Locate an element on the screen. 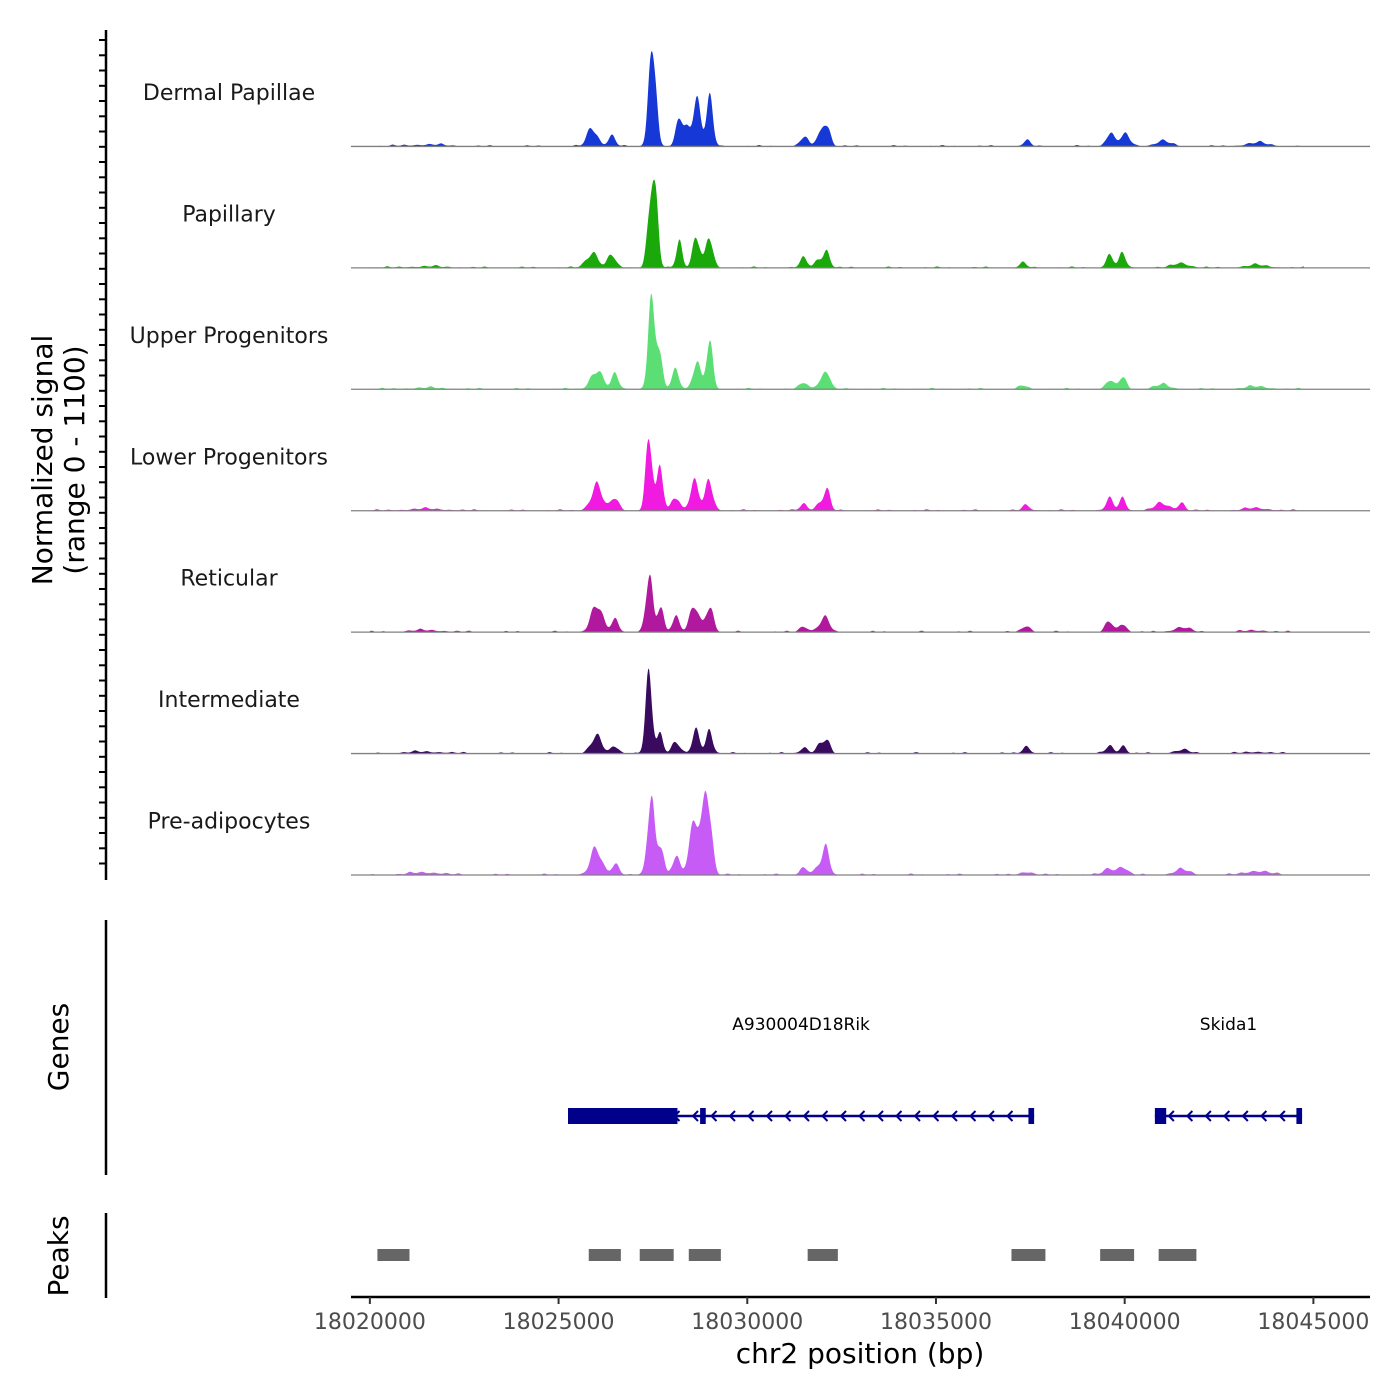 The height and width of the screenshot is (1400, 1400). x-tick-label: 18025000 is located at coordinates (559, 1322).